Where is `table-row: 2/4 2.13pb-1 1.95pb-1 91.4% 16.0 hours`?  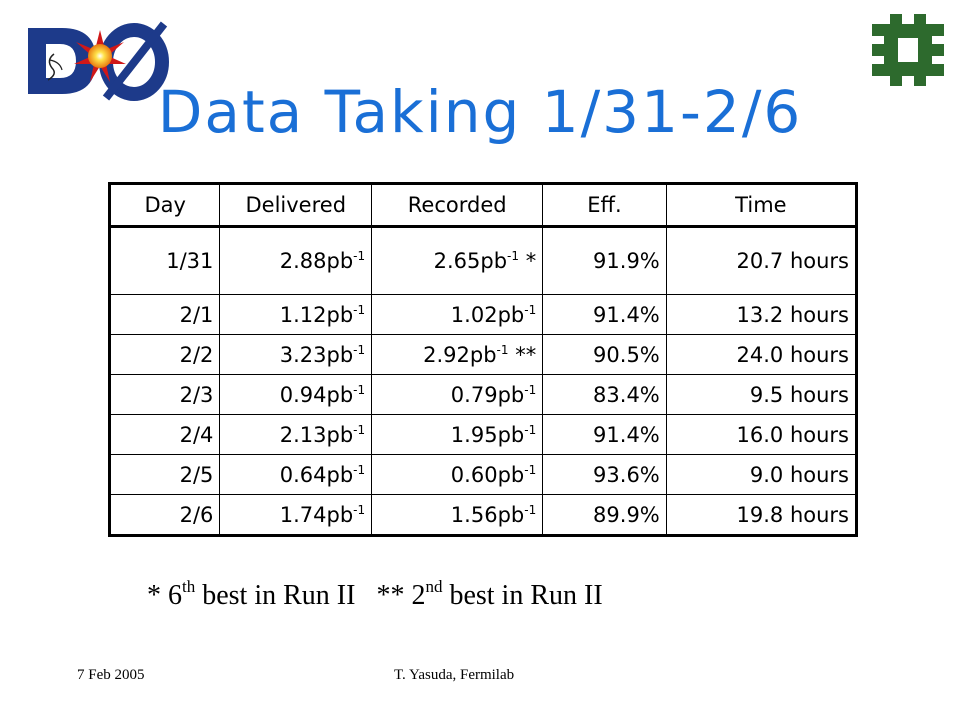
table-row: 2/4 2.13pb-1 1.95pb-1 91.4% 16.0 hours is located at coordinates (483, 434).